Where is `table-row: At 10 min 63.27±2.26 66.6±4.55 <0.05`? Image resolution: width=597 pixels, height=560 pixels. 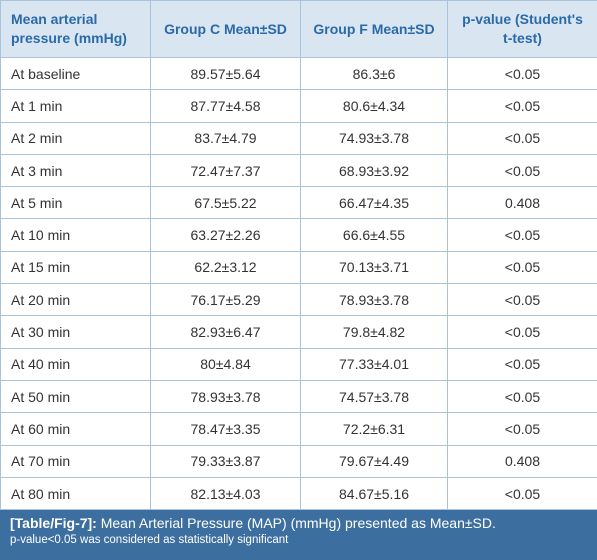
table-row: At 10 min 63.27±2.26 66.6±4.55 <0.05 is located at coordinates (298, 235).